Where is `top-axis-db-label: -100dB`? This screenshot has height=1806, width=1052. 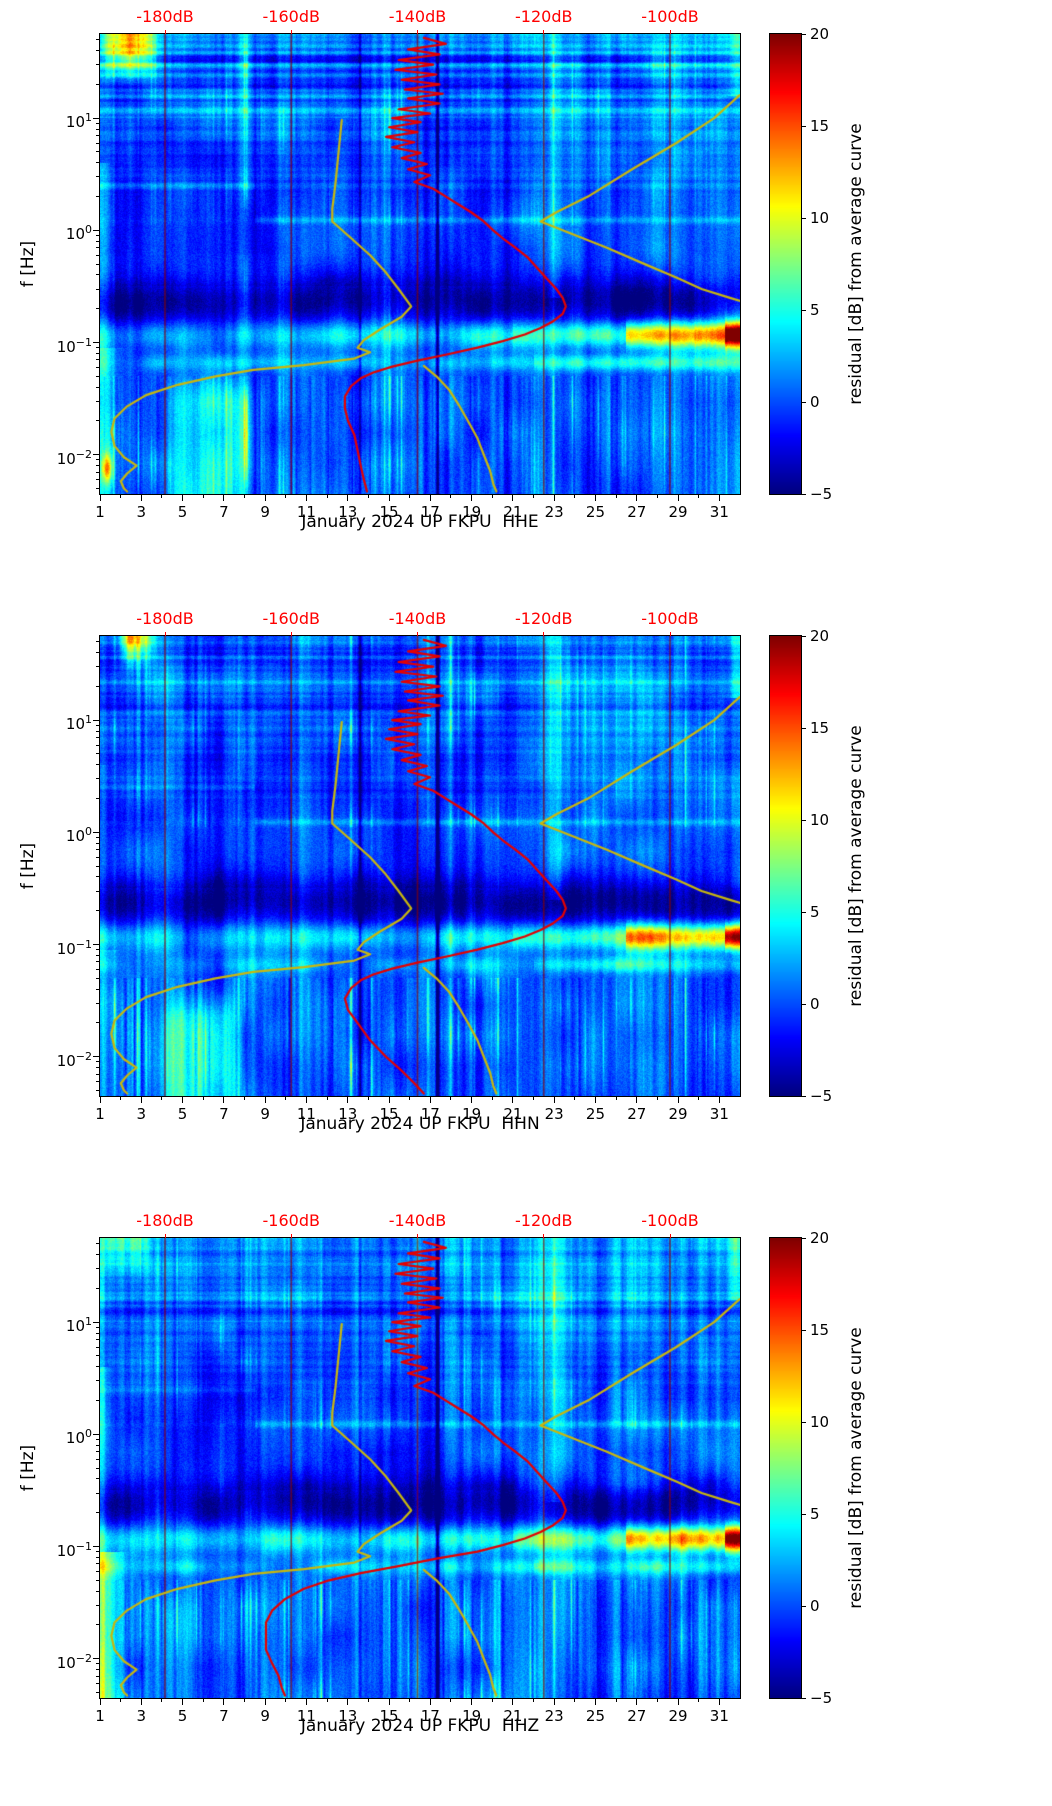
top-axis-db-label: -100dB is located at coordinates (670, 16).